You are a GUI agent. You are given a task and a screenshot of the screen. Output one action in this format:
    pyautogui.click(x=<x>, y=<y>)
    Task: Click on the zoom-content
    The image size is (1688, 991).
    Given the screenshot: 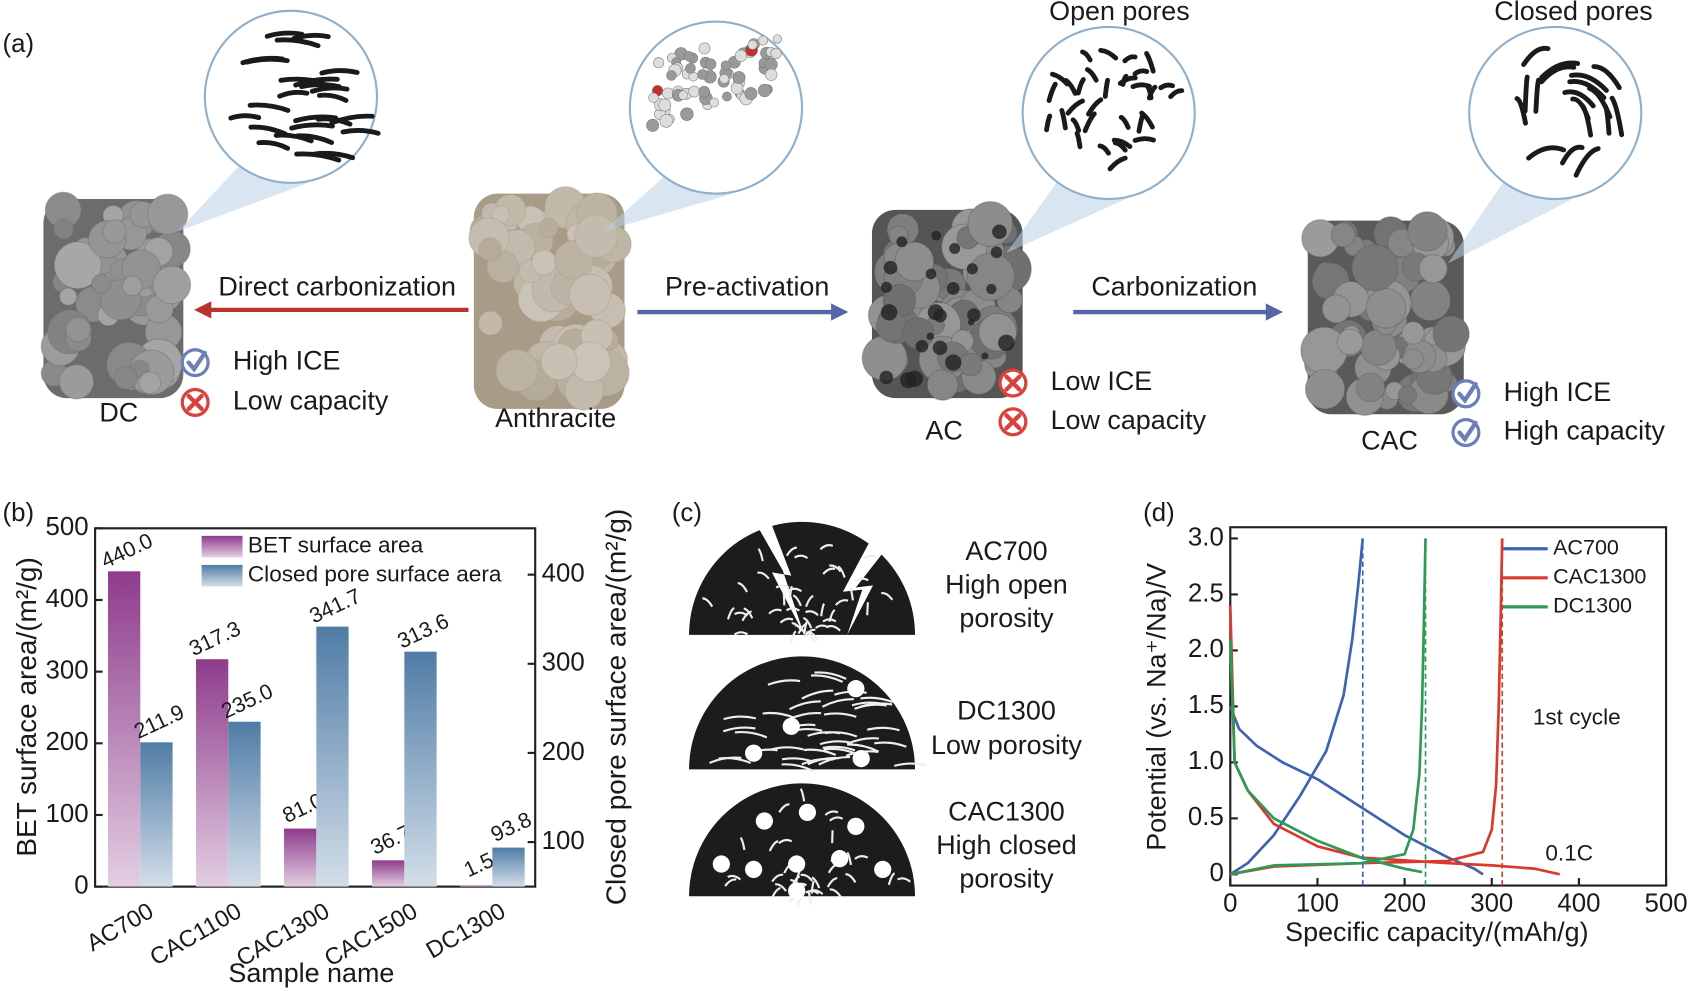 What is the action you would take?
    pyautogui.click(x=304, y=96)
    